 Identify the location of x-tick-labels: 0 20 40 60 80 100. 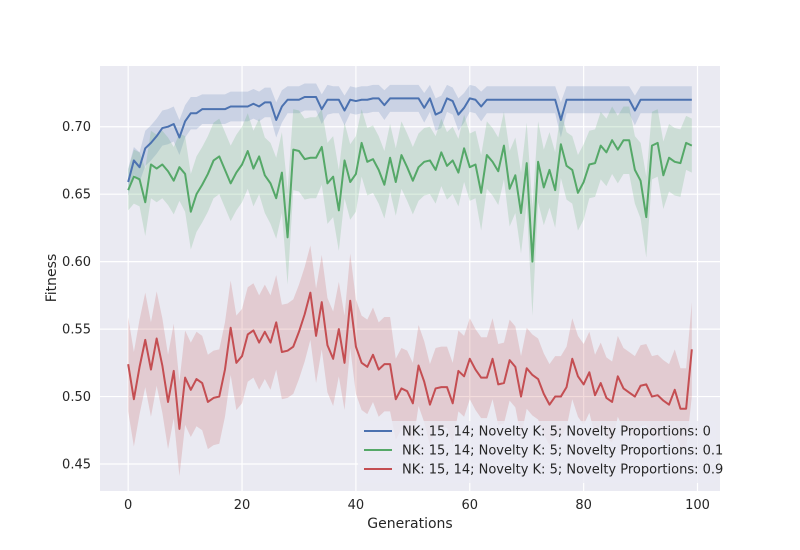
(417, 505).